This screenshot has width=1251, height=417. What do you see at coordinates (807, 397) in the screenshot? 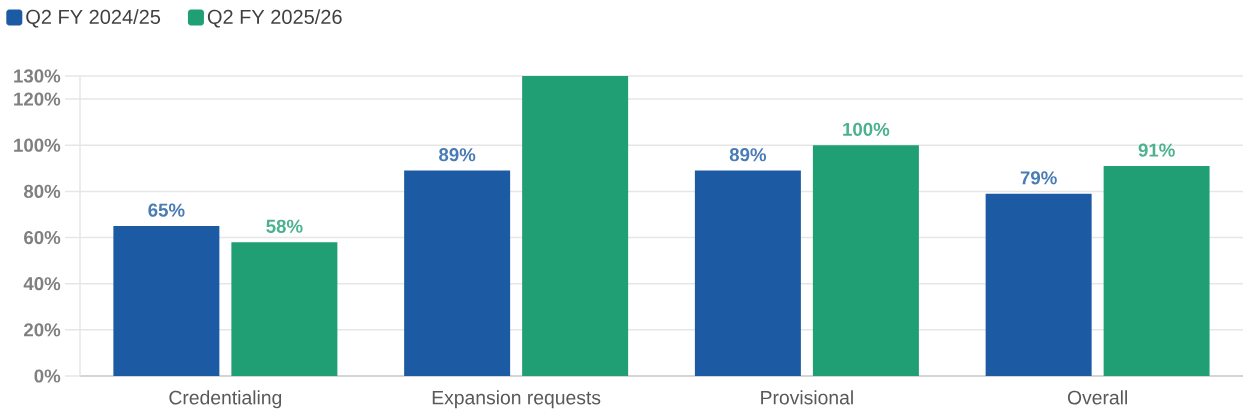
I see `x-tick-label: Provisional` at bounding box center [807, 397].